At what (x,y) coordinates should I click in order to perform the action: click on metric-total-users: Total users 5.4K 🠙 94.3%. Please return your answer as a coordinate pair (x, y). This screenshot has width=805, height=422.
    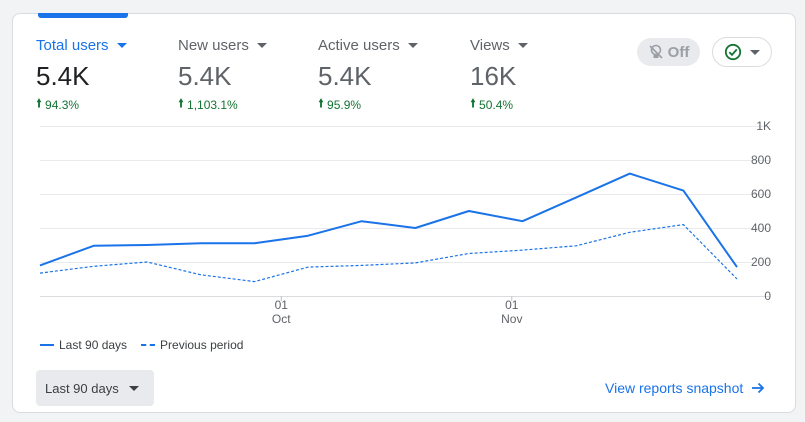
    Looking at the image, I should click on (81, 76).